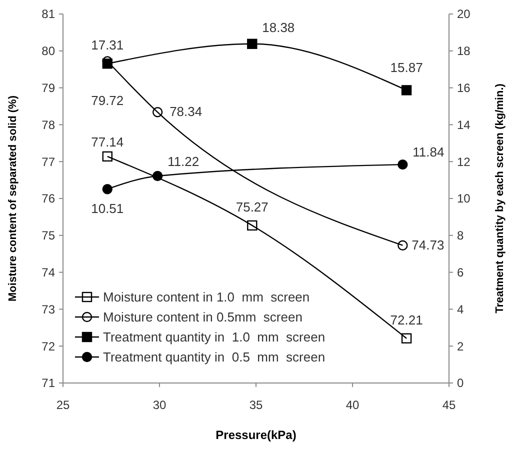  Describe the element at coordinates (449, 405) in the screenshot. I see `x-tick-label: 45` at that location.